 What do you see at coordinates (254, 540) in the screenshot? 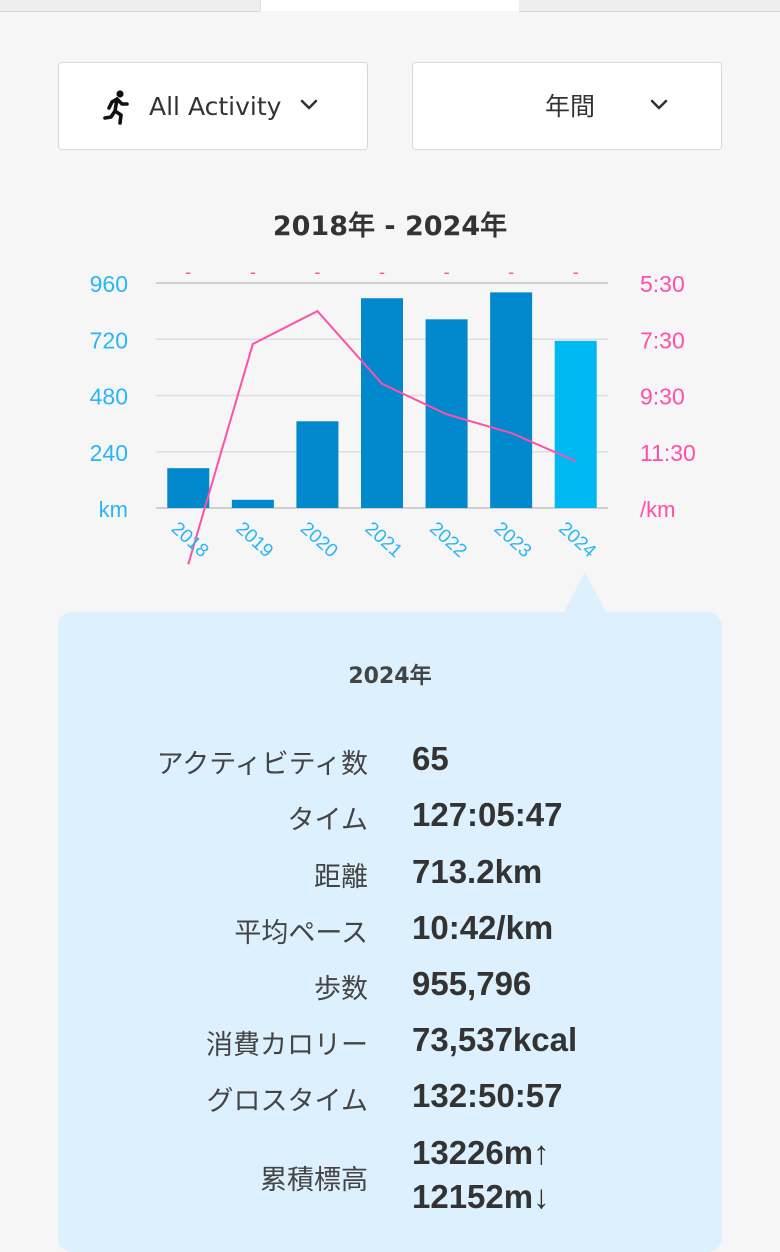
I see `x-tick-label: 2019` at bounding box center [254, 540].